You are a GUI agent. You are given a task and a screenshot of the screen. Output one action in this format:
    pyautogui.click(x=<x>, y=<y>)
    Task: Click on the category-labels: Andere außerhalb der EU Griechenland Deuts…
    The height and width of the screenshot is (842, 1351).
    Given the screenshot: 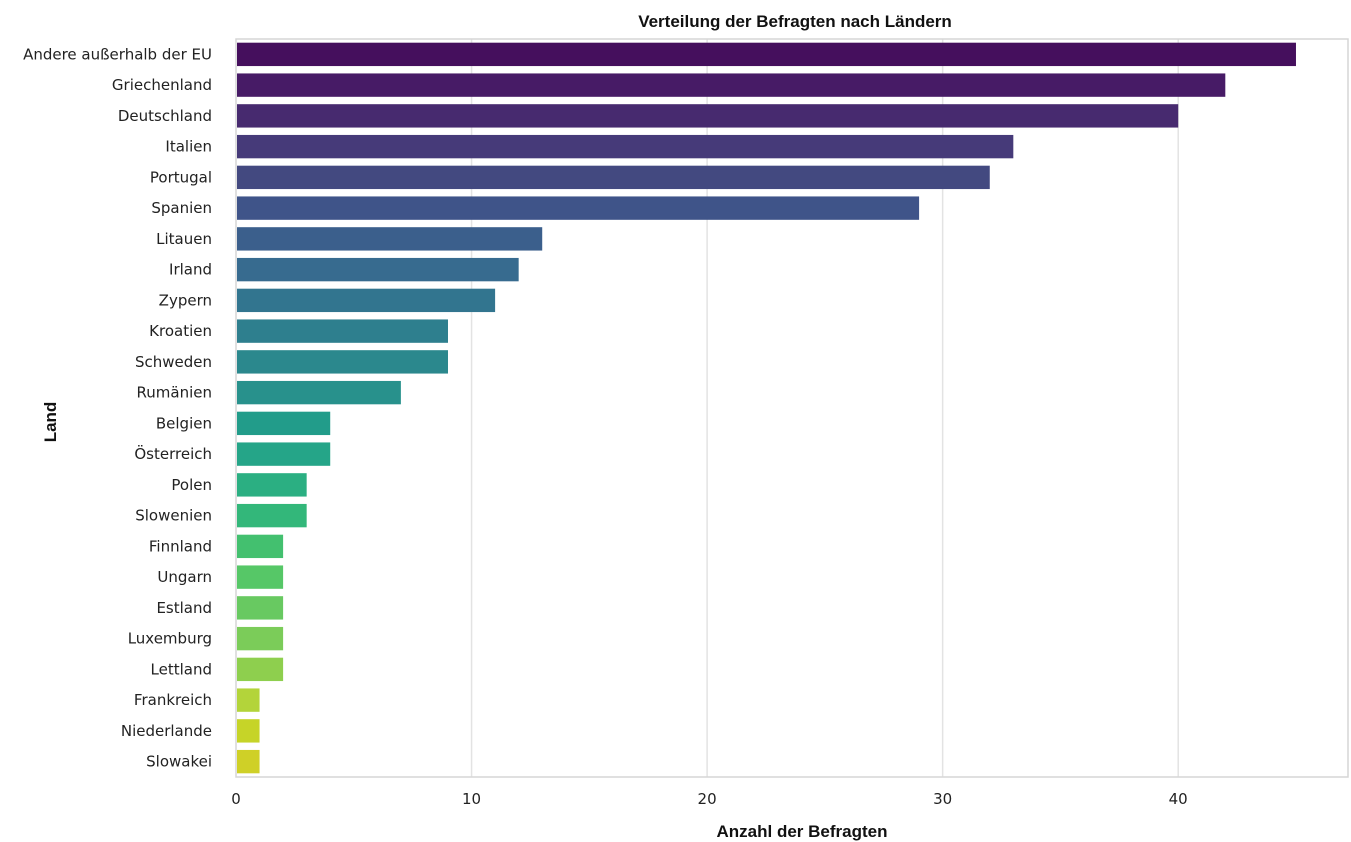 What is the action you would take?
    pyautogui.click(x=117, y=407)
    